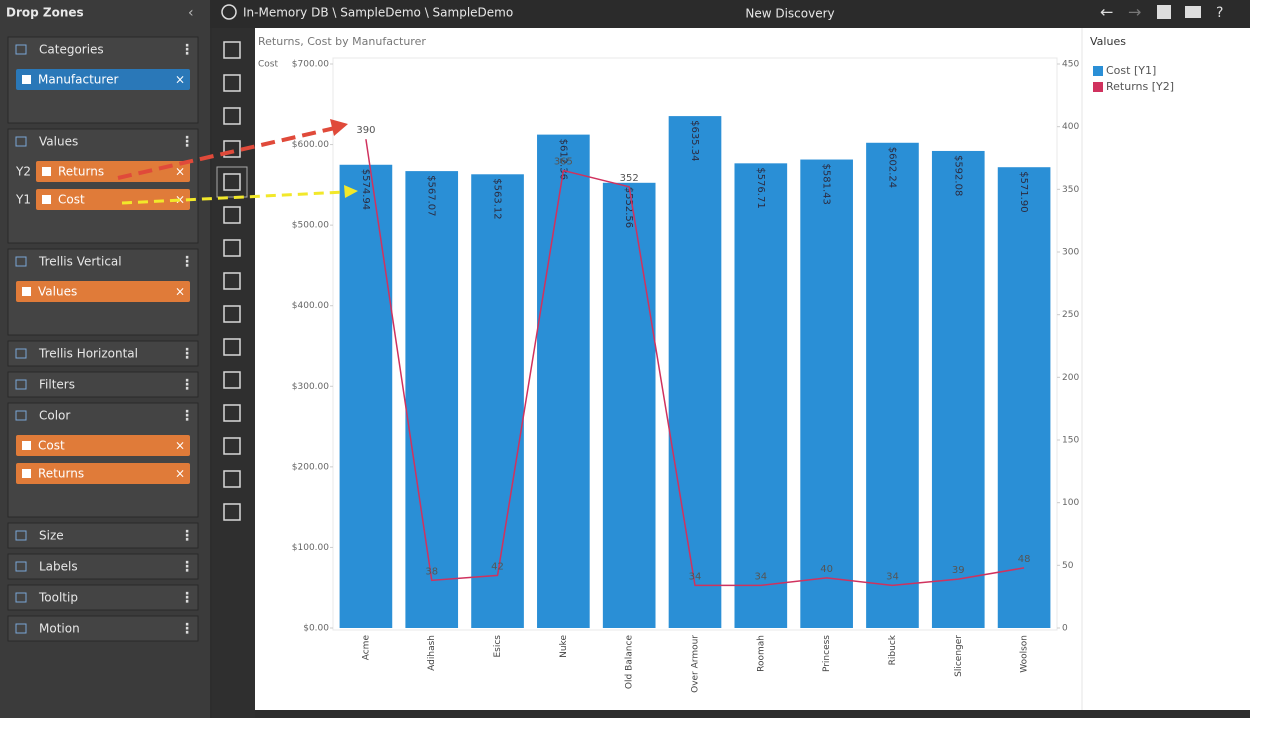 The width and height of the screenshot is (1278, 739). Describe the element at coordinates (497, 566) in the screenshot. I see `line-value-label: 42` at that location.